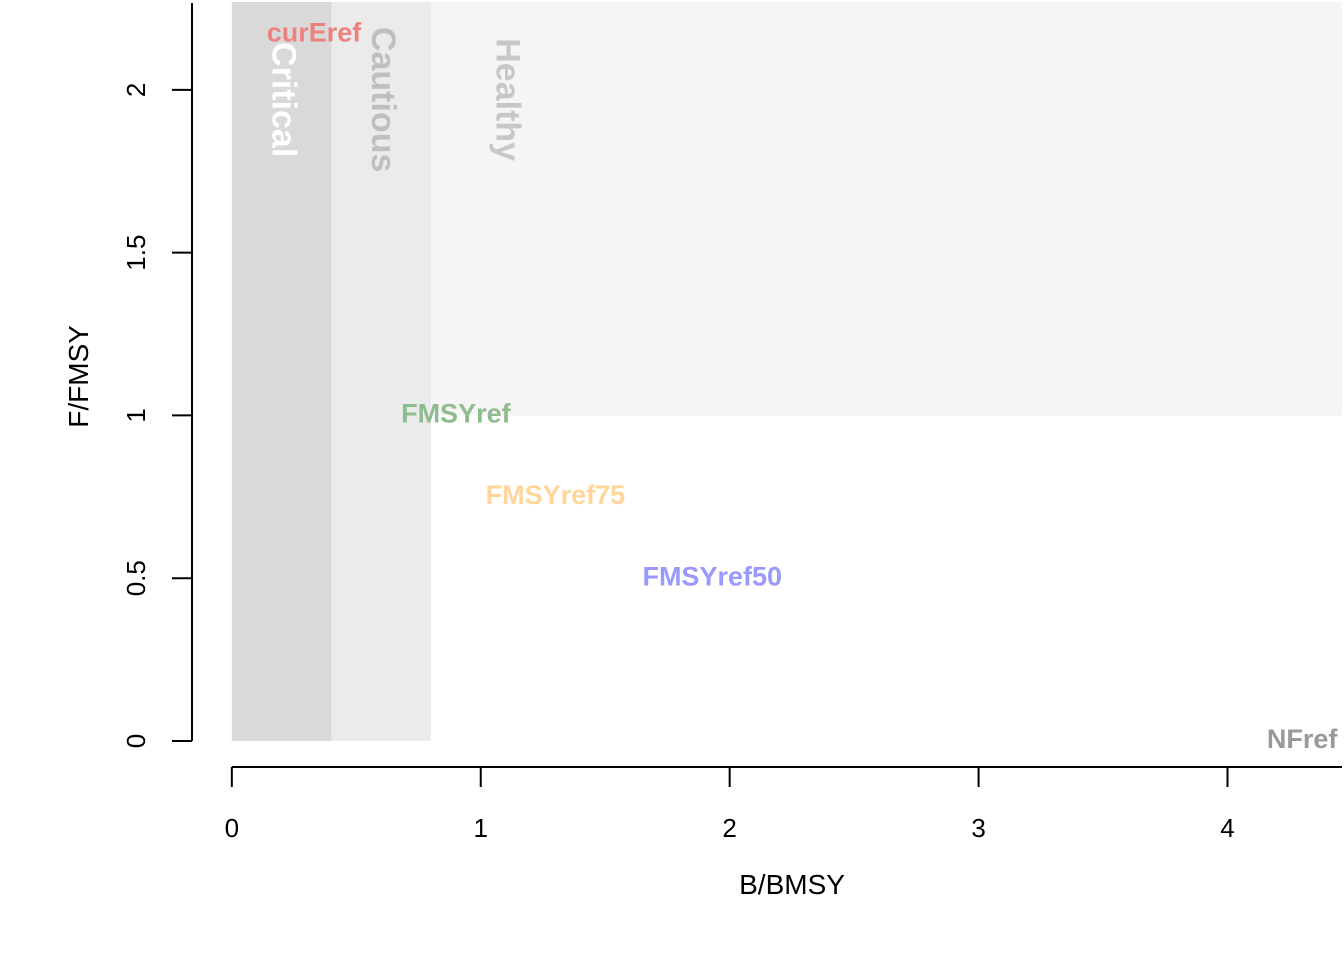 The width and height of the screenshot is (1344, 960). I want to click on y-tick-label: 2, so click(136, 90).